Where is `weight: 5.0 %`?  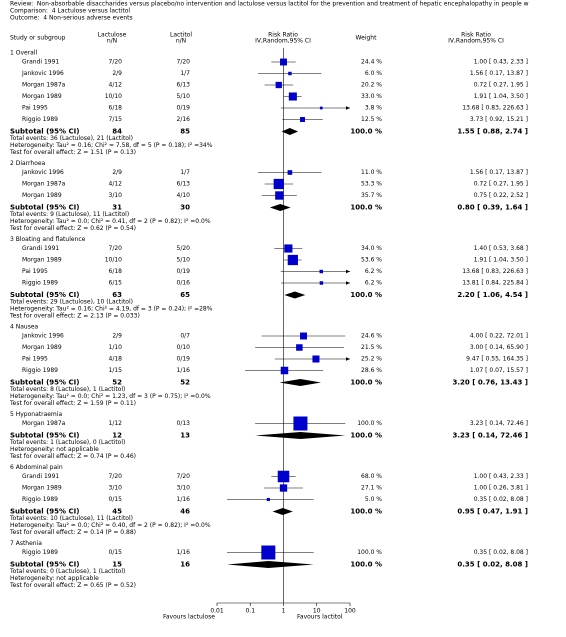
weight: 5.0 % is located at coordinates (373, 499).